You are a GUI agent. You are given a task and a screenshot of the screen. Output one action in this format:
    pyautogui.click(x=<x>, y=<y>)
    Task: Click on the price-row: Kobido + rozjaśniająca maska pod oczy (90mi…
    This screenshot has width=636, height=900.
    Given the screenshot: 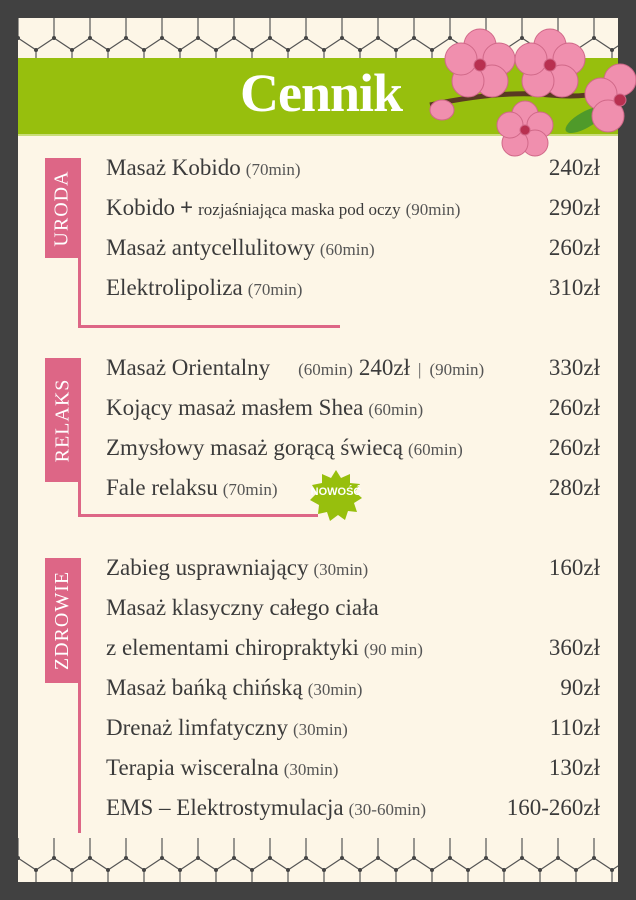 What is the action you would take?
    pyautogui.click(x=353, y=207)
    